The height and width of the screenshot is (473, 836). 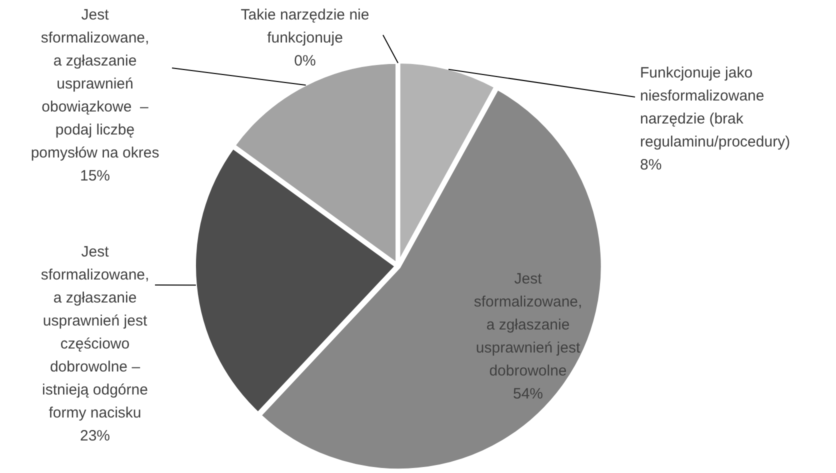 What do you see at coordinates (95, 333) in the screenshot?
I see `slice-label: Jest sformalizowane, a zgłaszanie usprawnień jest częściowo dobrowolne – istnieją odgórne formy nacisku` at bounding box center [95, 333].